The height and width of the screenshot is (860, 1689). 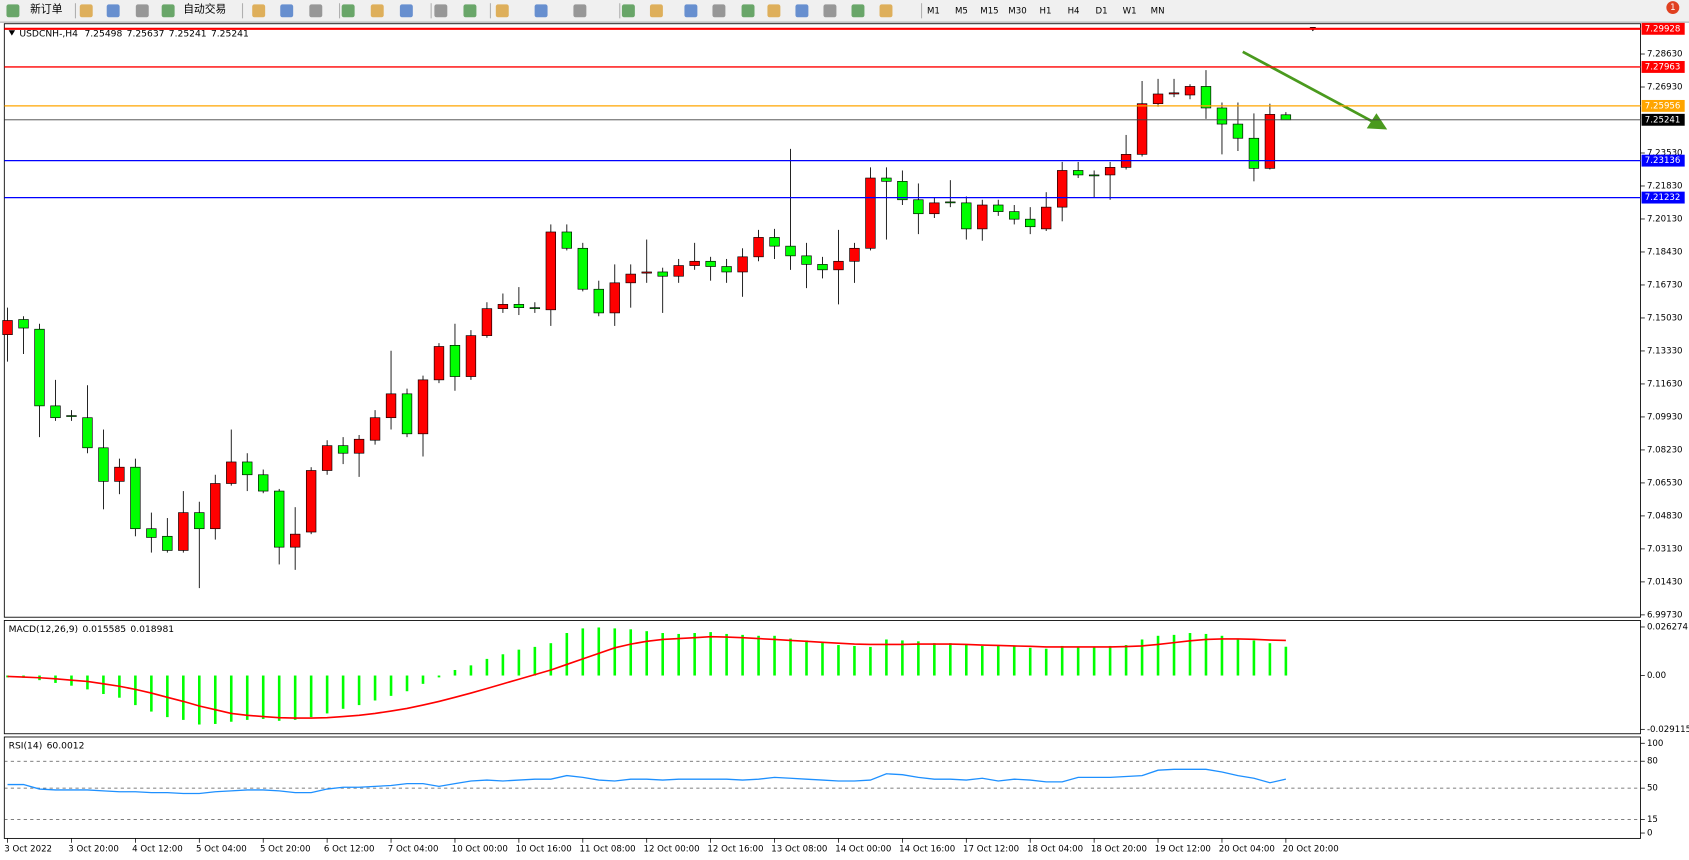 What do you see at coordinates (1158, 11) in the screenshot?
I see `timeframe-button: MN` at bounding box center [1158, 11].